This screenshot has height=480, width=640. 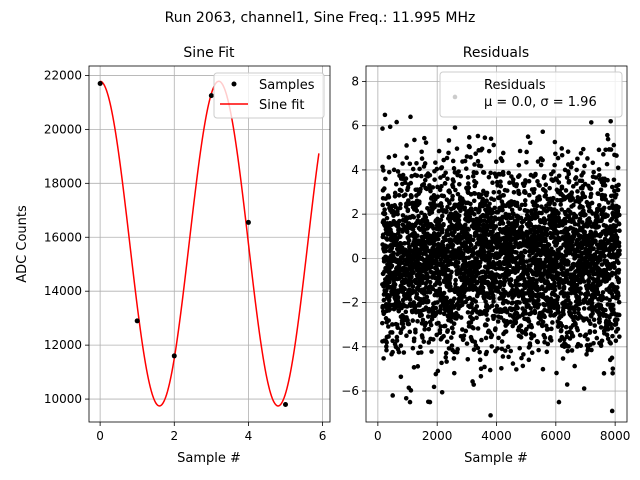 What do you see at coordinates (249, 436) in the screenshot?
I see `sine-fit-xtick-label: 4` at bounding box center [249, 436].